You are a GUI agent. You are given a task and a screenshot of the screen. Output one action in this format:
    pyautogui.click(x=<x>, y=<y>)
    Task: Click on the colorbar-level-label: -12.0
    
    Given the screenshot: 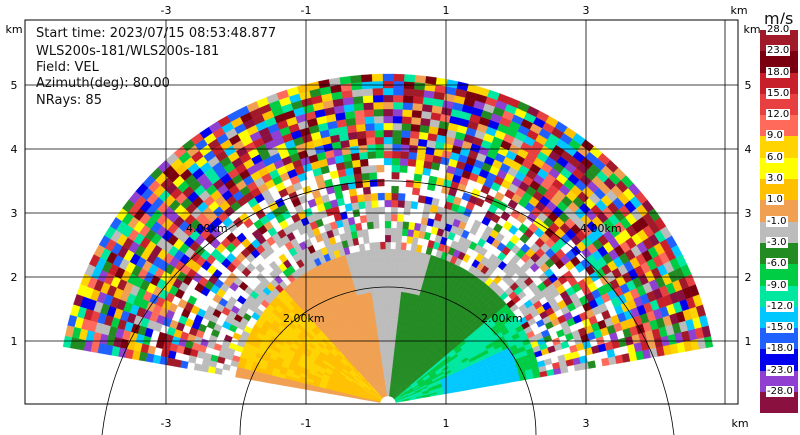 What is the action you would take?
    pyautogui.click(x=780, y=306)
    